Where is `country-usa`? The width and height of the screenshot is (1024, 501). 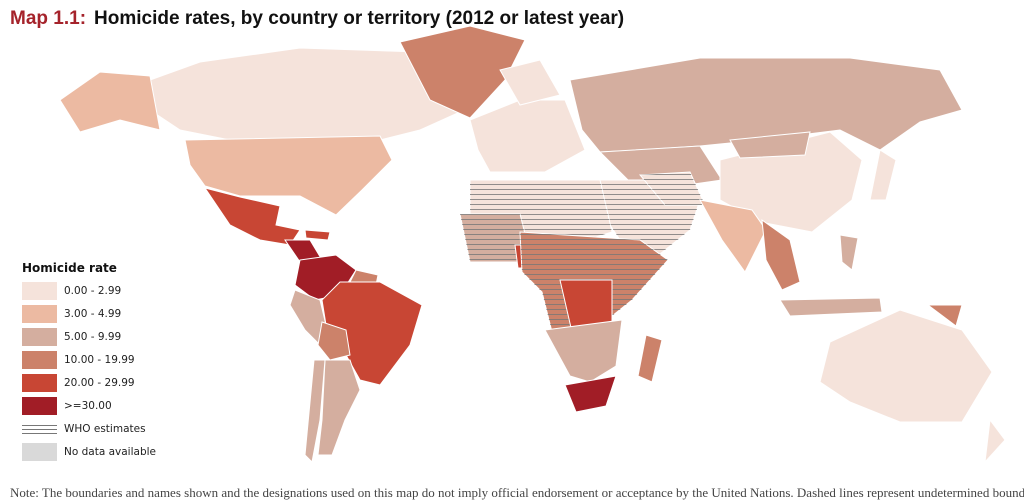
country-usa is located at coordinates (288, 175).